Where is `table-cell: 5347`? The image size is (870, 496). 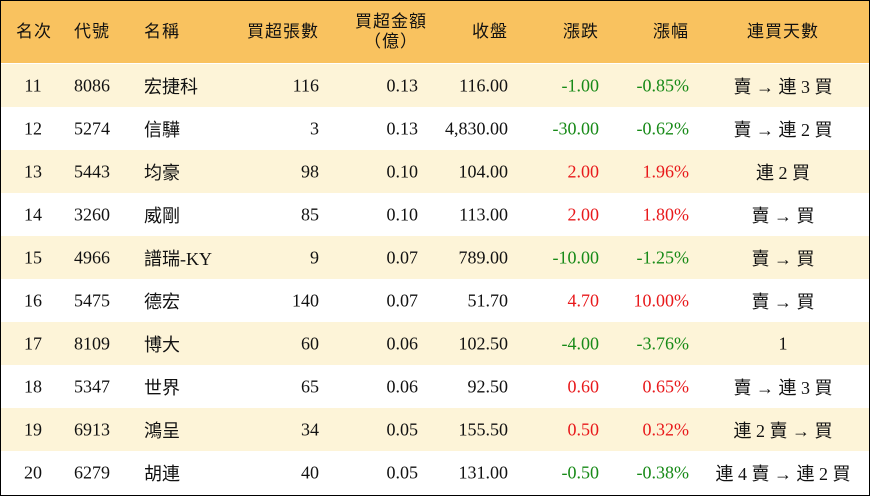
table-cell: 5347 is located at coordinates (92, 386).